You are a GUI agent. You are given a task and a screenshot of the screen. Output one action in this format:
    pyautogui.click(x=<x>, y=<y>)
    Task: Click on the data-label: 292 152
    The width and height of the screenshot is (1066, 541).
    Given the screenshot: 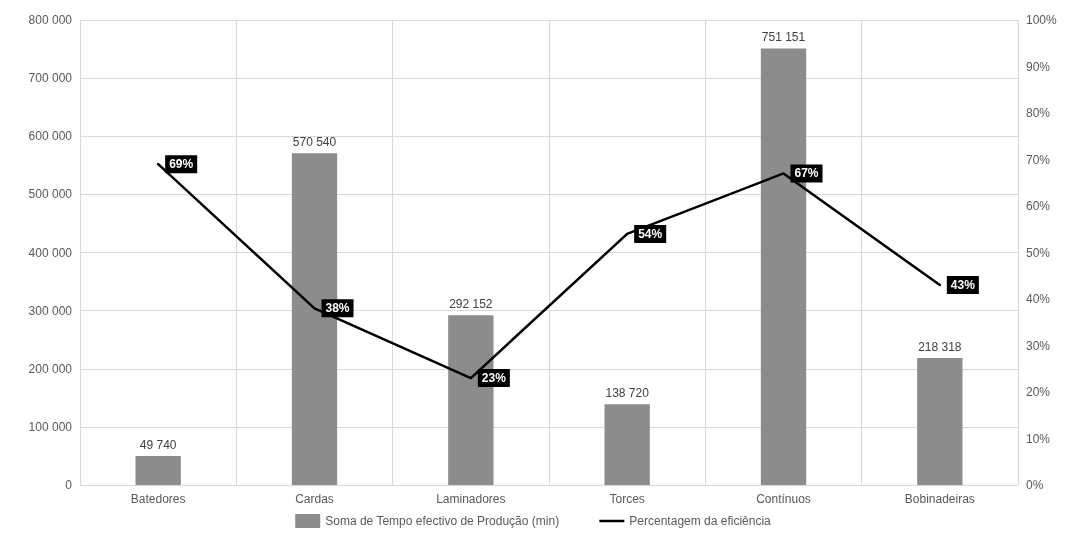 What is the action you would take?
    pyautogui.click(x=471, y=304)
    